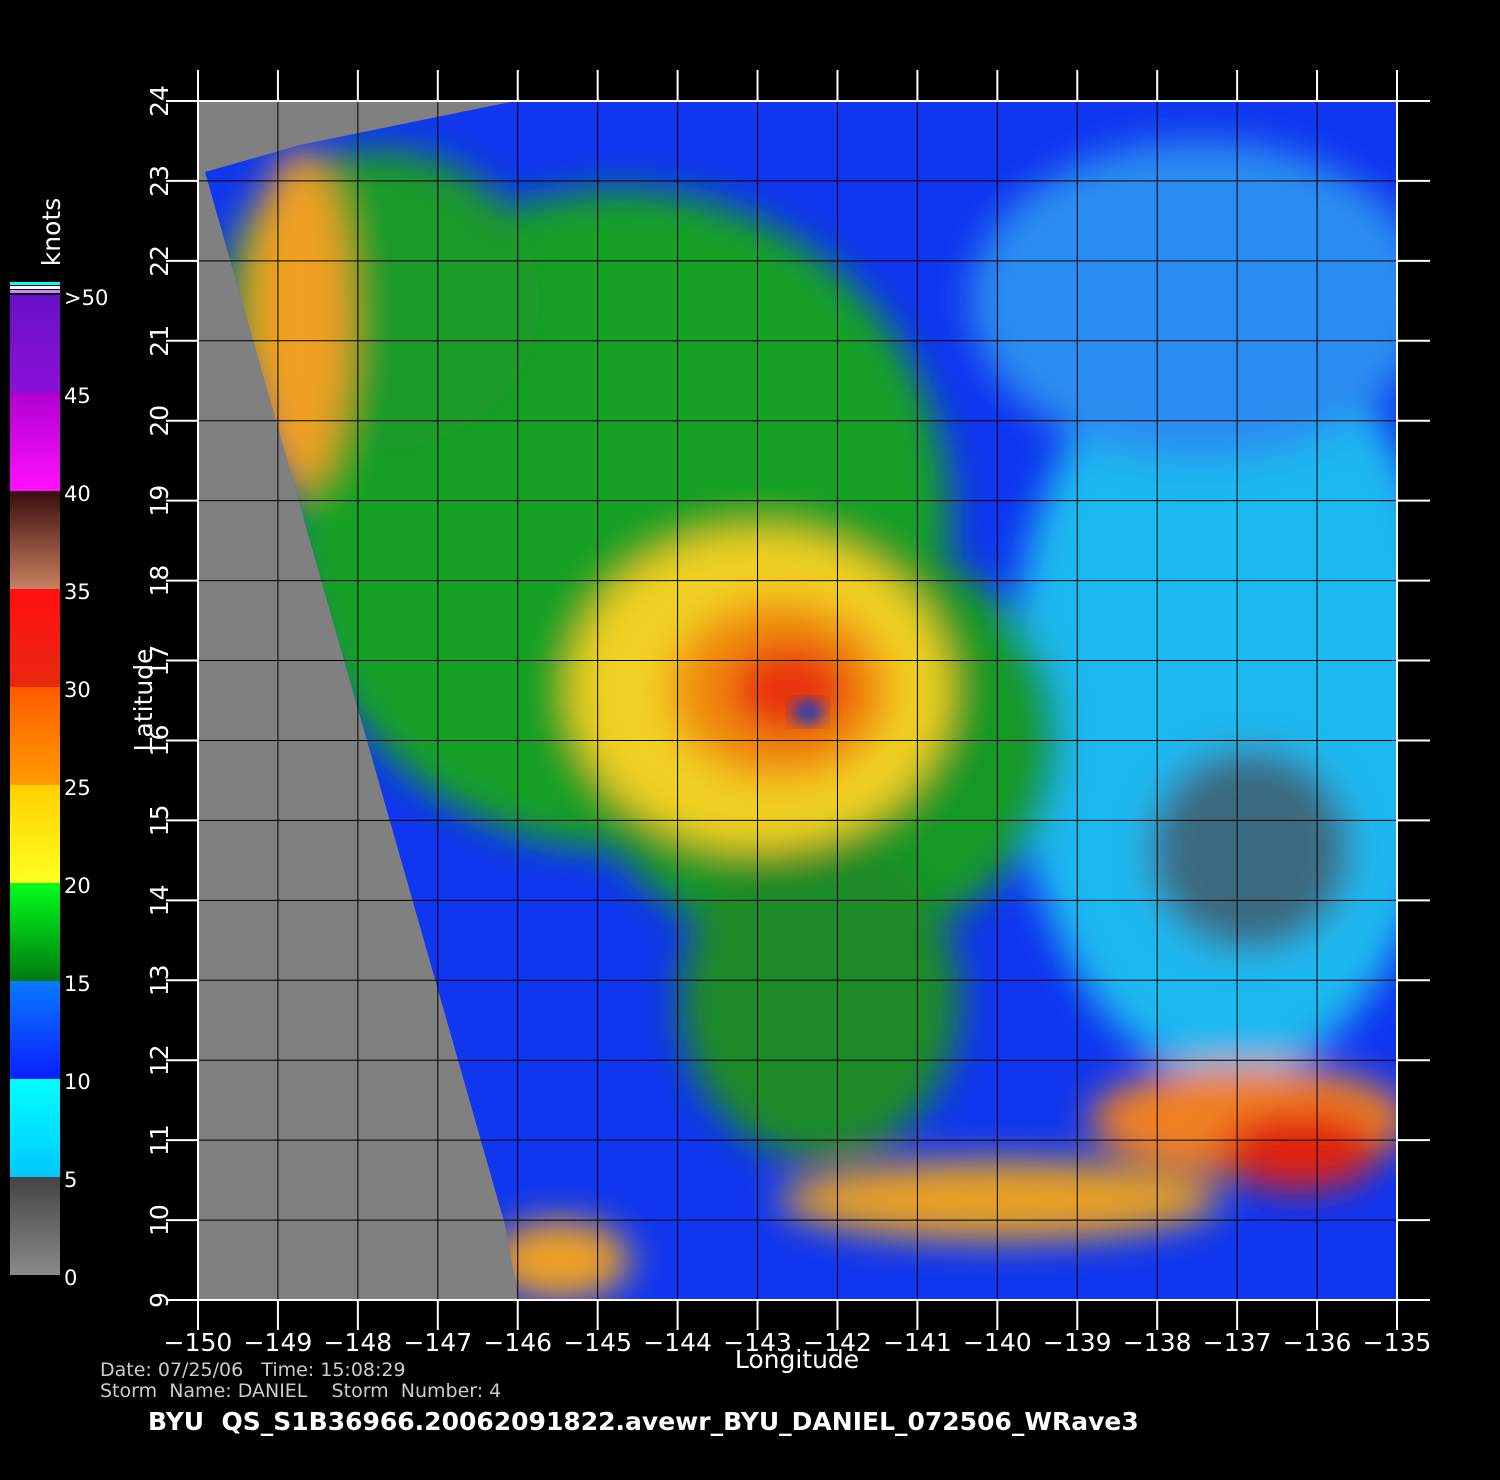 The height and width of the screenshot is (1480, 1500). What do you see at coordinates (159, 581) in the screenshot?
I see `y-tick-label: 18` at bounding box center [159, 581].